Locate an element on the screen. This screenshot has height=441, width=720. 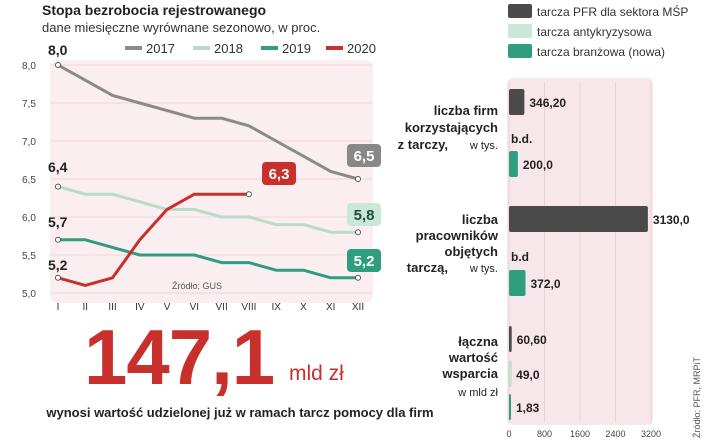
bar-group-label: liczba is located at coordinates (480, 219).